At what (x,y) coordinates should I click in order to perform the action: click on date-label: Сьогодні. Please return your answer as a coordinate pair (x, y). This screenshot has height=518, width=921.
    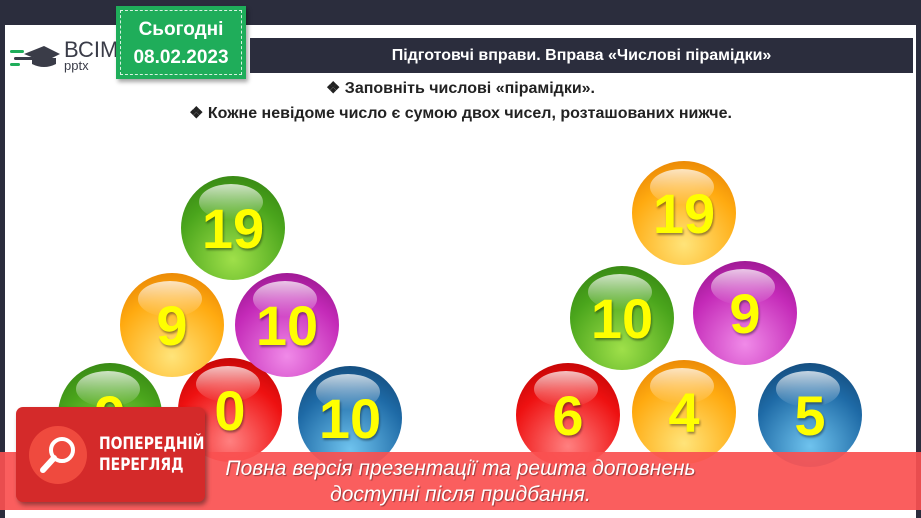
    Looking at the image, I should click on (181, 29).